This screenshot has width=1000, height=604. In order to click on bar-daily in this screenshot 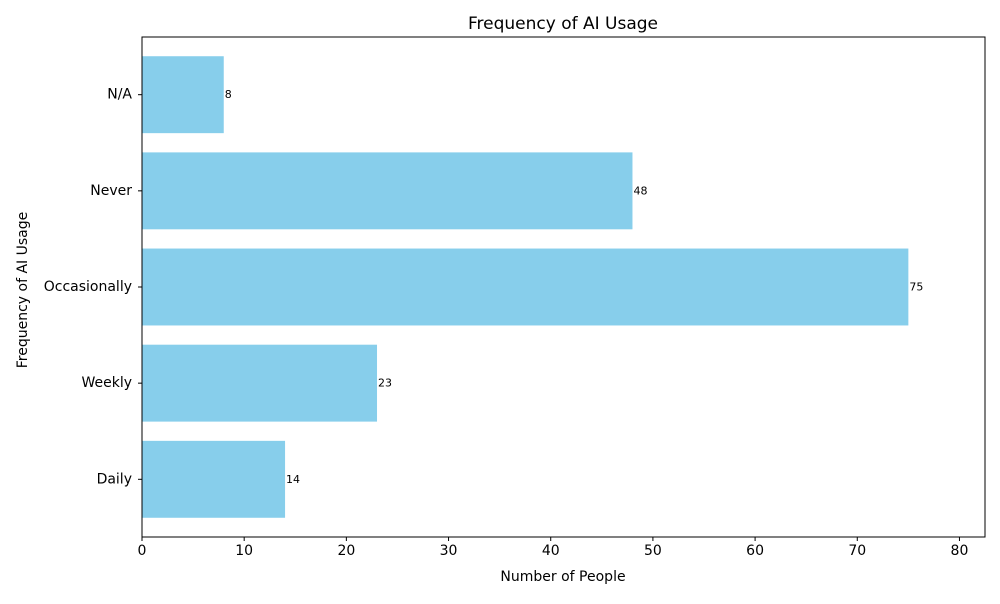, I will do `click(214, 479)`.